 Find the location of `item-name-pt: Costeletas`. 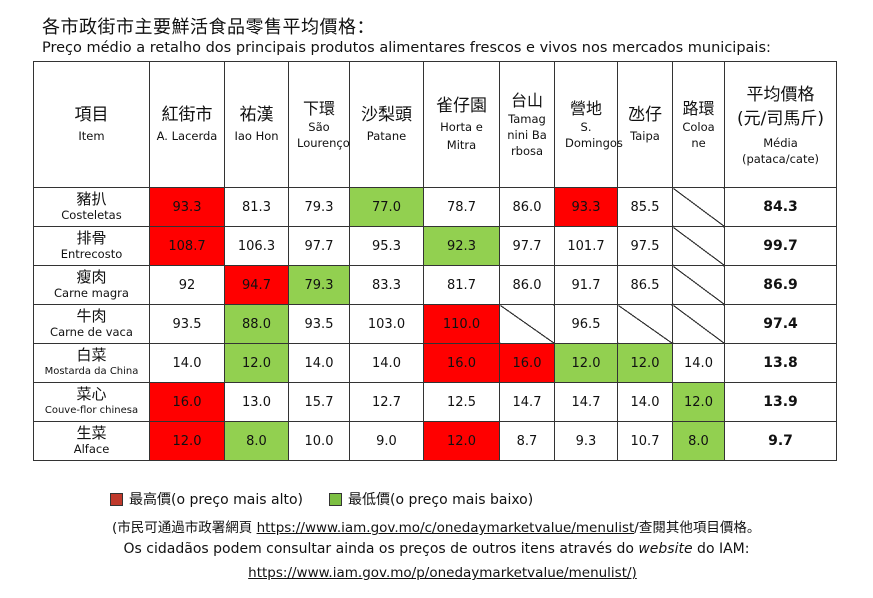

item-name-pt: Costeletas is located at coordinates (91, 215).